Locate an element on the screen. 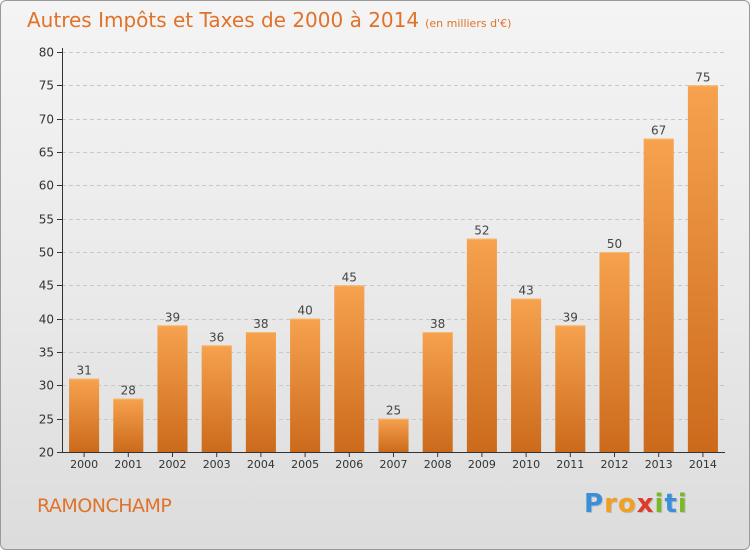 The height and width of the screenshot is (550, 750). y-tick-label: 60 is located at coordinates (46, 186).